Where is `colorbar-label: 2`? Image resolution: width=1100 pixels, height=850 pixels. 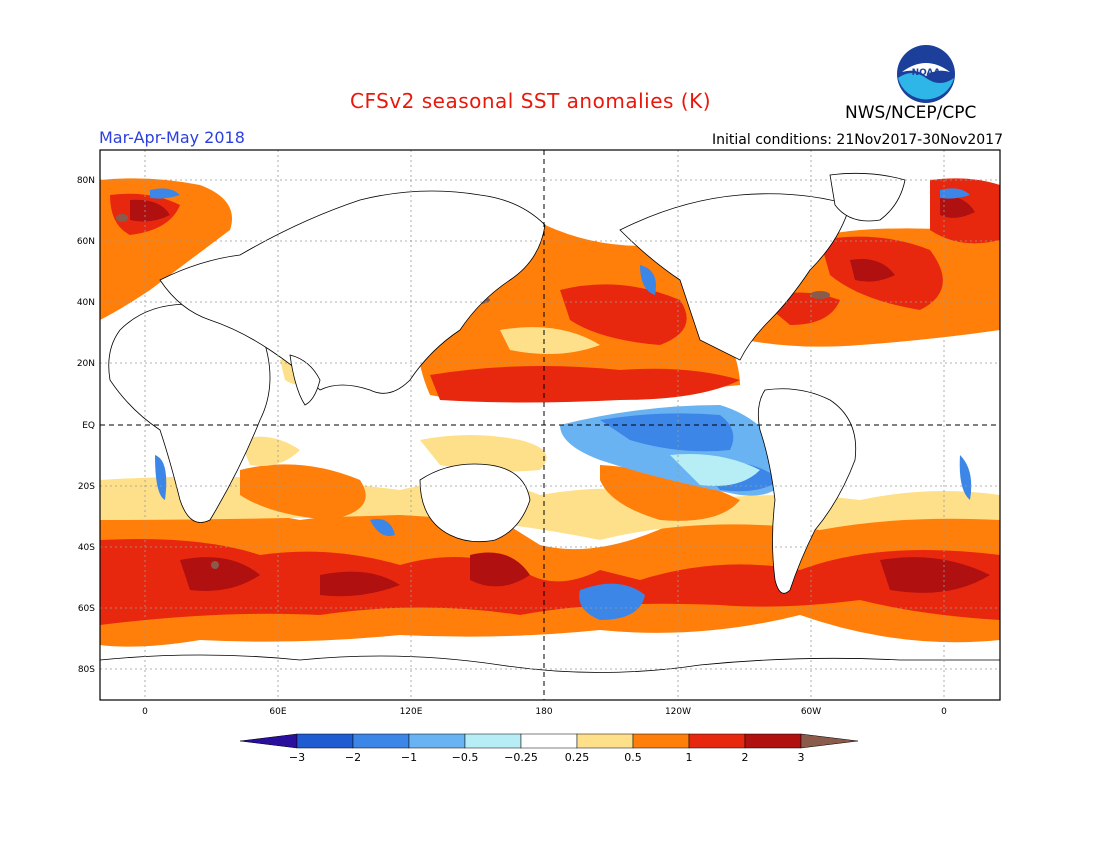
colorbar-label: 2 is located at coordinates (745, 757).